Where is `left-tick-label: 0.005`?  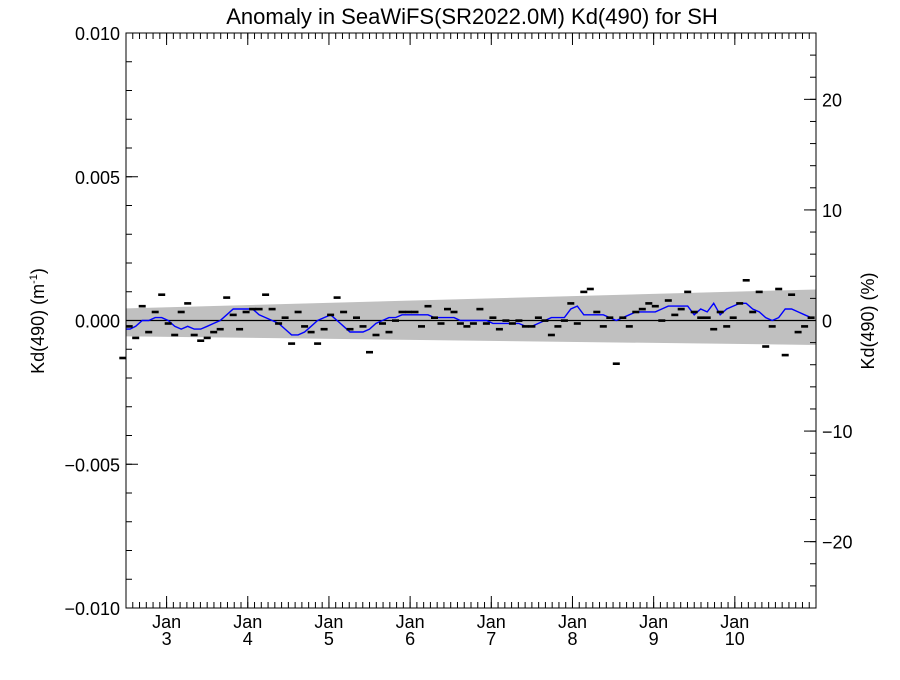
left-tick-label: 0.005 is located at coordinates (97, 178).